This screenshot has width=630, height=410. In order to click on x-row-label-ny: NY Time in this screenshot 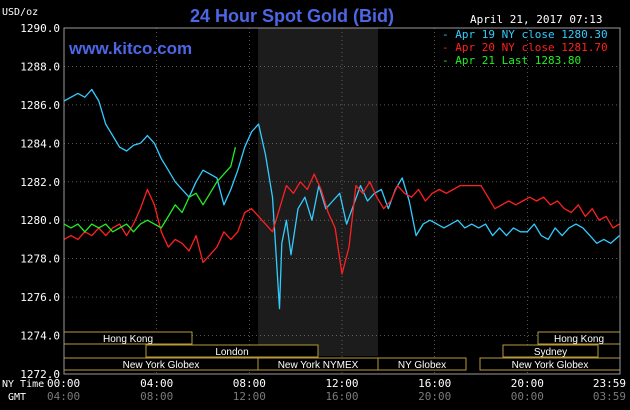, I will do `click(23, 384)`.